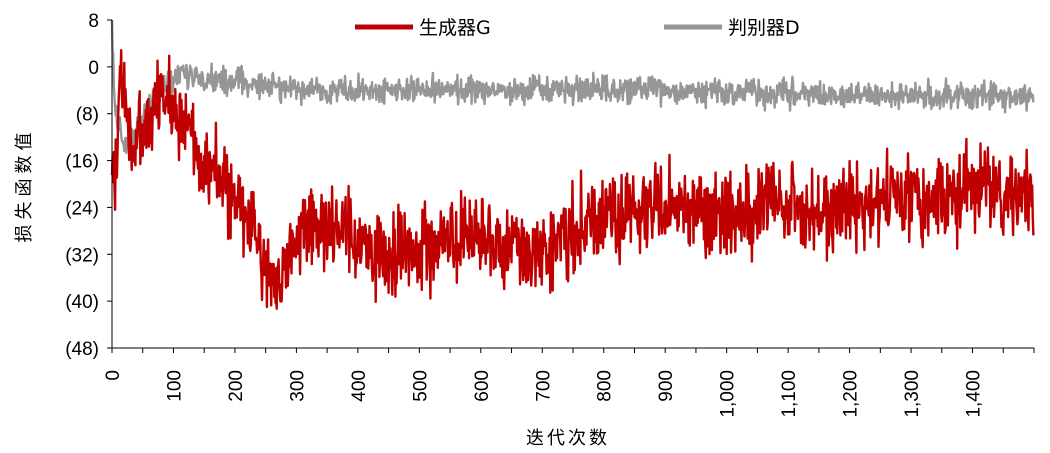  Describe the element at coordinates (82, 302) in the screenshot. I see `y-tick-label: (40)` at that location.